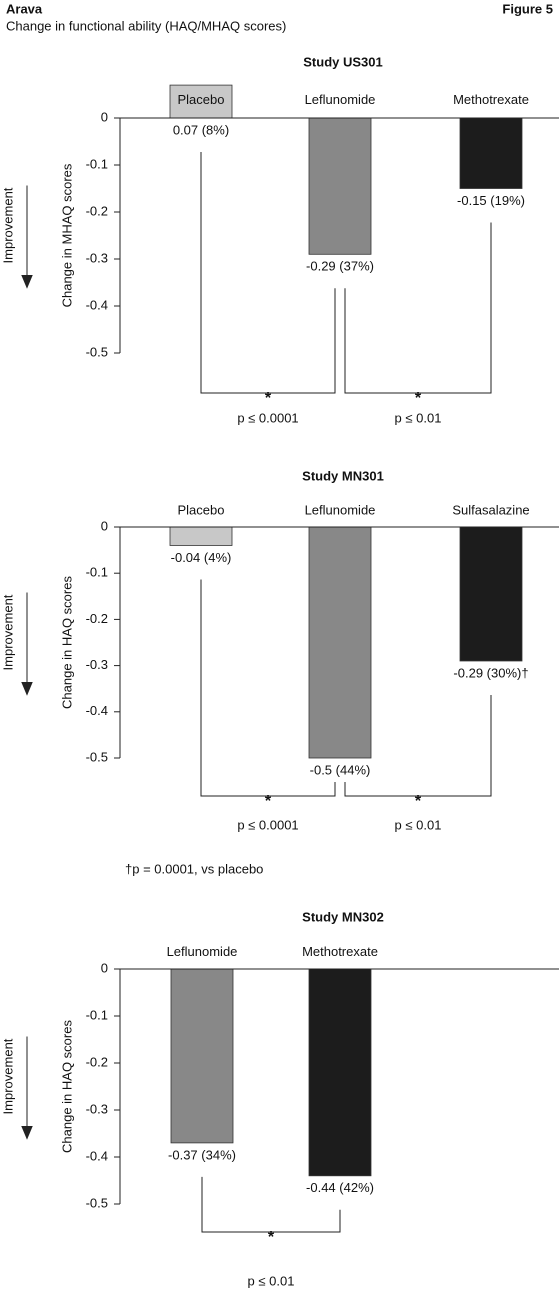 This screenshot has height=1294, width=559. I want to click on panel-title: Study MN301, so click(343, 475).